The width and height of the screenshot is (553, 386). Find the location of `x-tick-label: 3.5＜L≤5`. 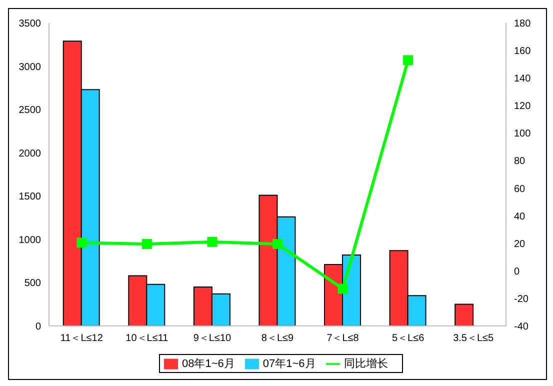

x-tick-label: 3.5＜L≤5 is located at coordinates (473, 338).